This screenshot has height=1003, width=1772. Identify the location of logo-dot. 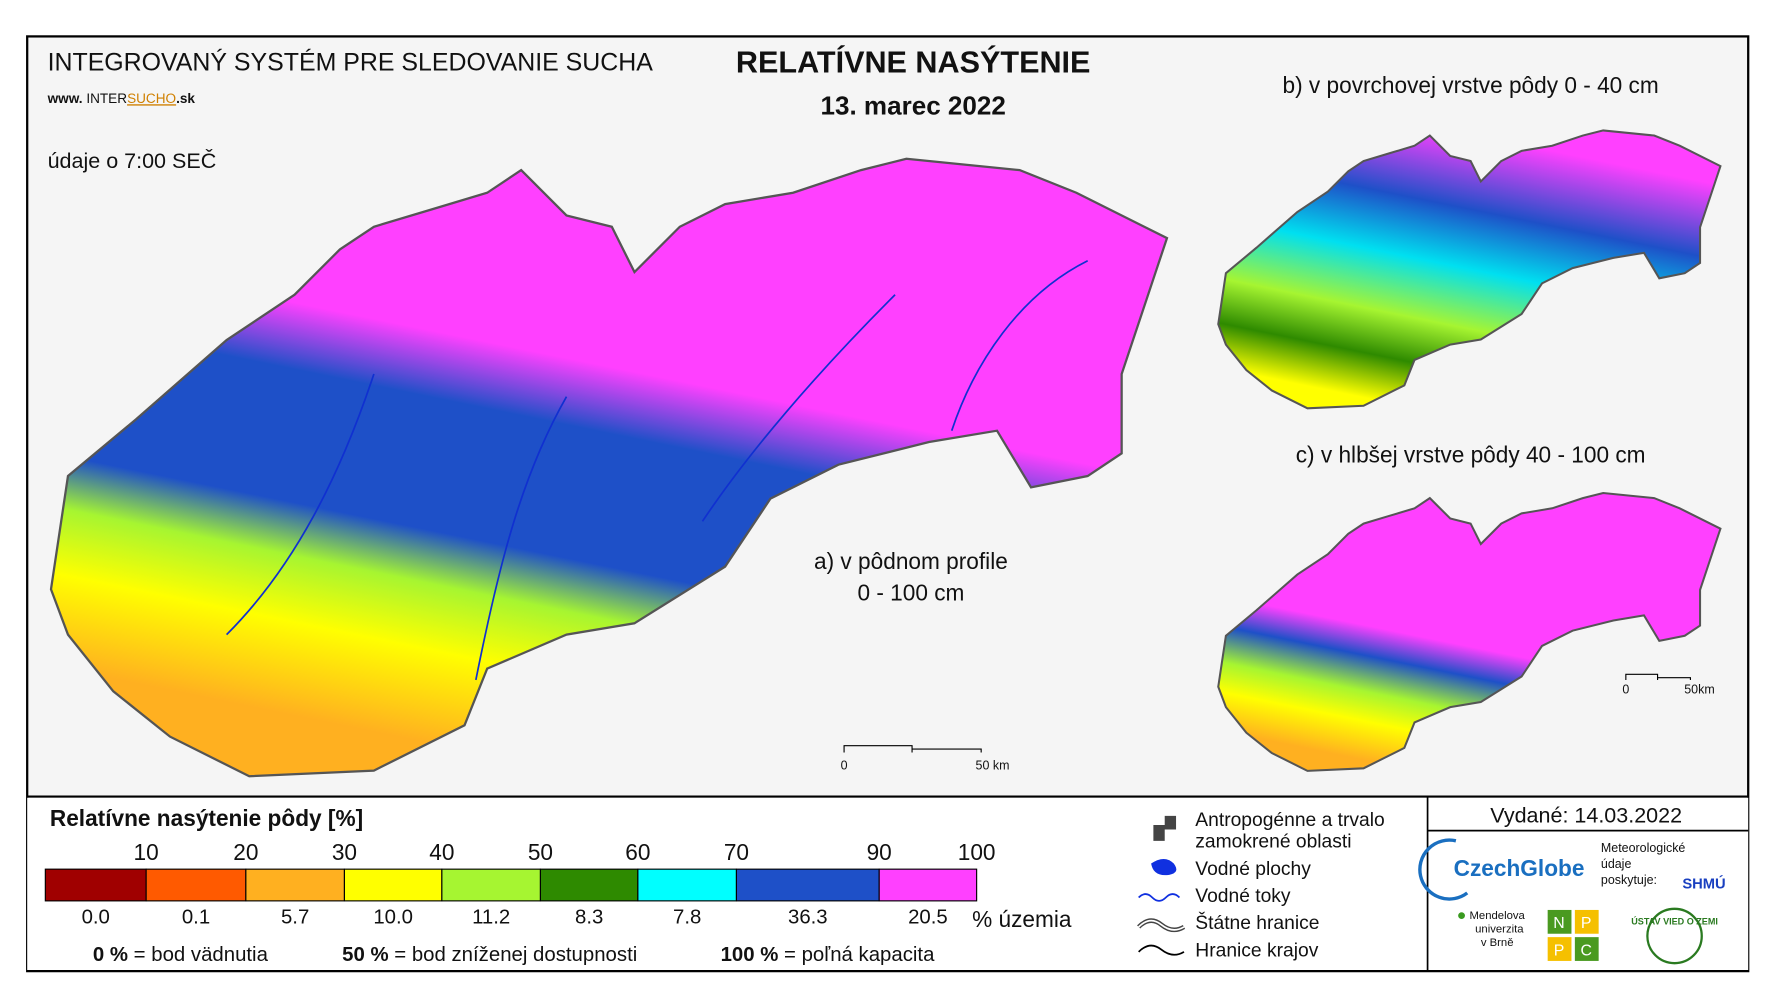
(1461, 916).